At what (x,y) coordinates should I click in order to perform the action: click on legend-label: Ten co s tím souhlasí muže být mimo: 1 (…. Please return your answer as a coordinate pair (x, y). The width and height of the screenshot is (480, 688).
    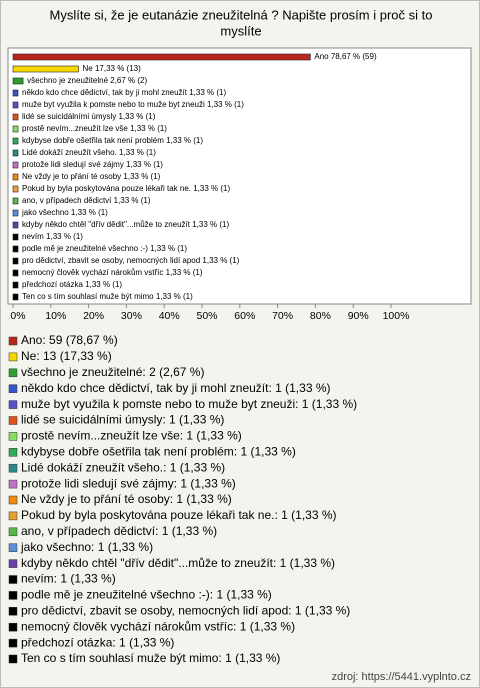
    Looking at the image, I should click on (150, 658).